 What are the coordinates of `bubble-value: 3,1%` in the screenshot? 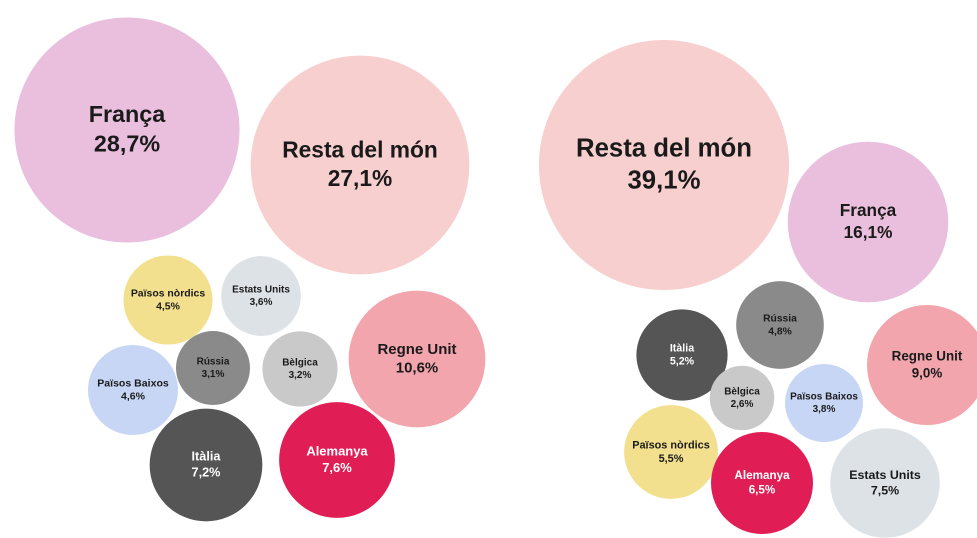 It's located at (213, 374).